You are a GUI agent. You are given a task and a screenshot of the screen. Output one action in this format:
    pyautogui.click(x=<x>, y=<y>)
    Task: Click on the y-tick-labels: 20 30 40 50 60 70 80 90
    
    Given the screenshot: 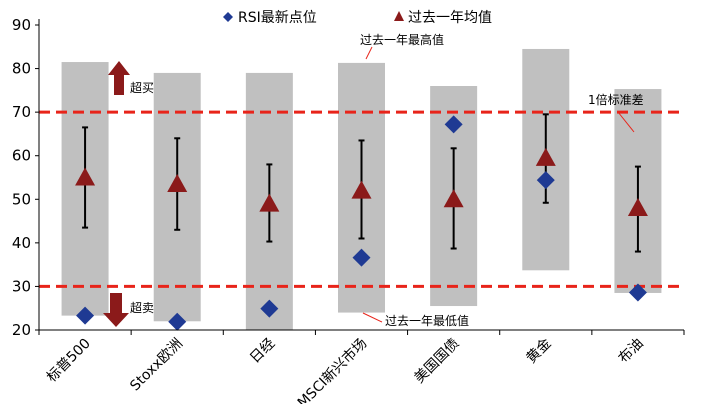 What is the action you would take?
    pyautogui.click(x=21, y=177)
    